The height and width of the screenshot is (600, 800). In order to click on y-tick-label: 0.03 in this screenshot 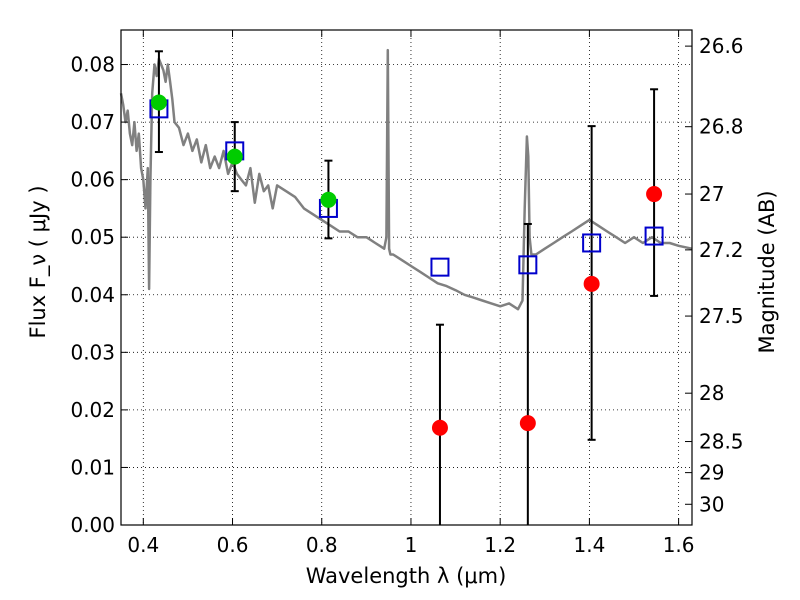, I will do `click(92, 352)`.